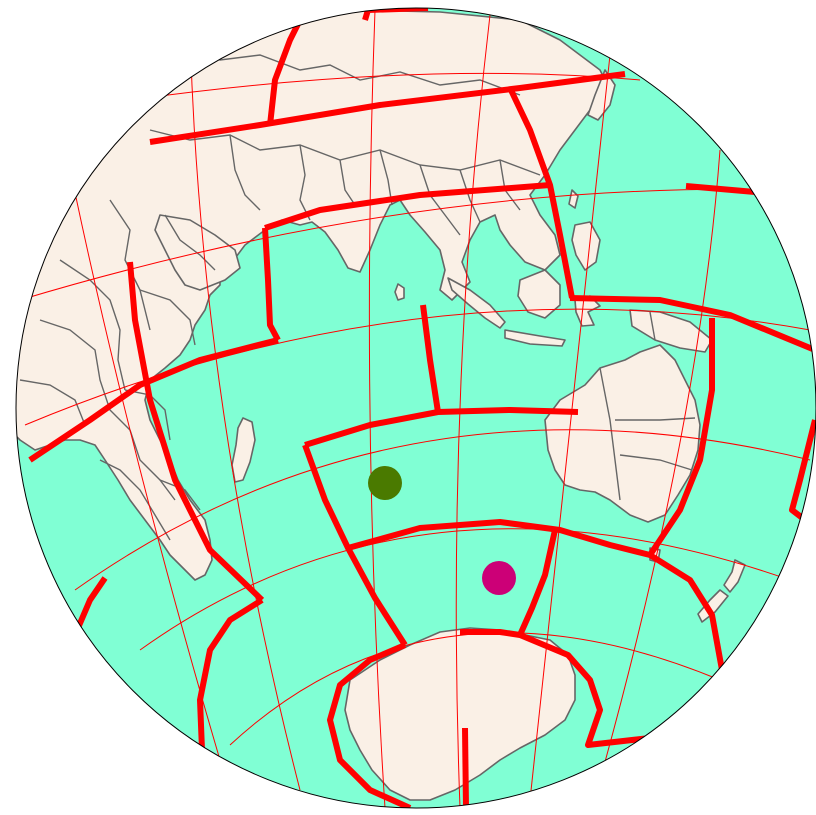 The image size is (816, 815). Describe the element at coordinates (499, 538) in the screenshot. I see `plate-boundary-se-ridge` at that location.